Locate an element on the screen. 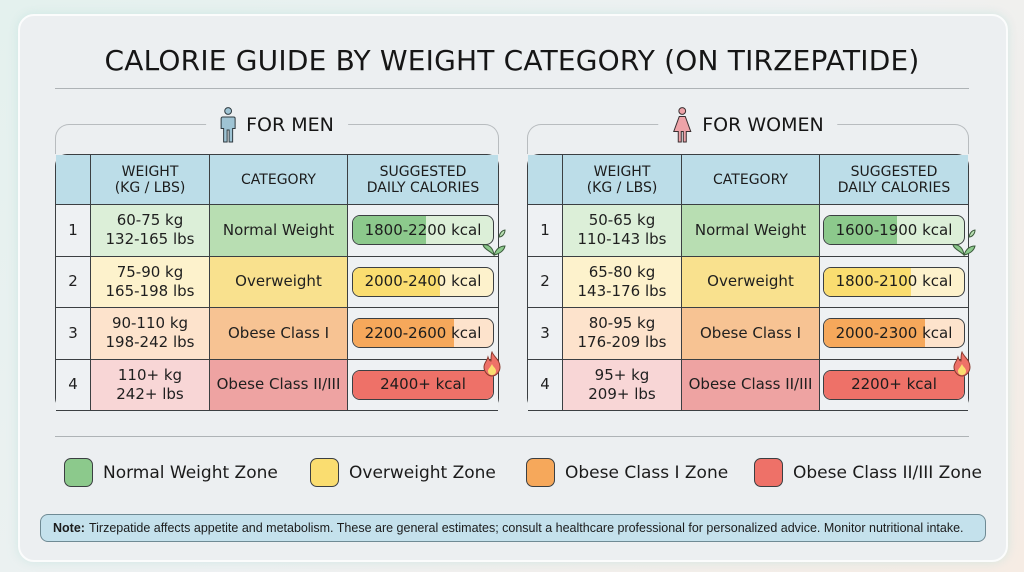 The image size is (1024, 572). legend-swatch-obese23 is located at coordinates (768, 472).